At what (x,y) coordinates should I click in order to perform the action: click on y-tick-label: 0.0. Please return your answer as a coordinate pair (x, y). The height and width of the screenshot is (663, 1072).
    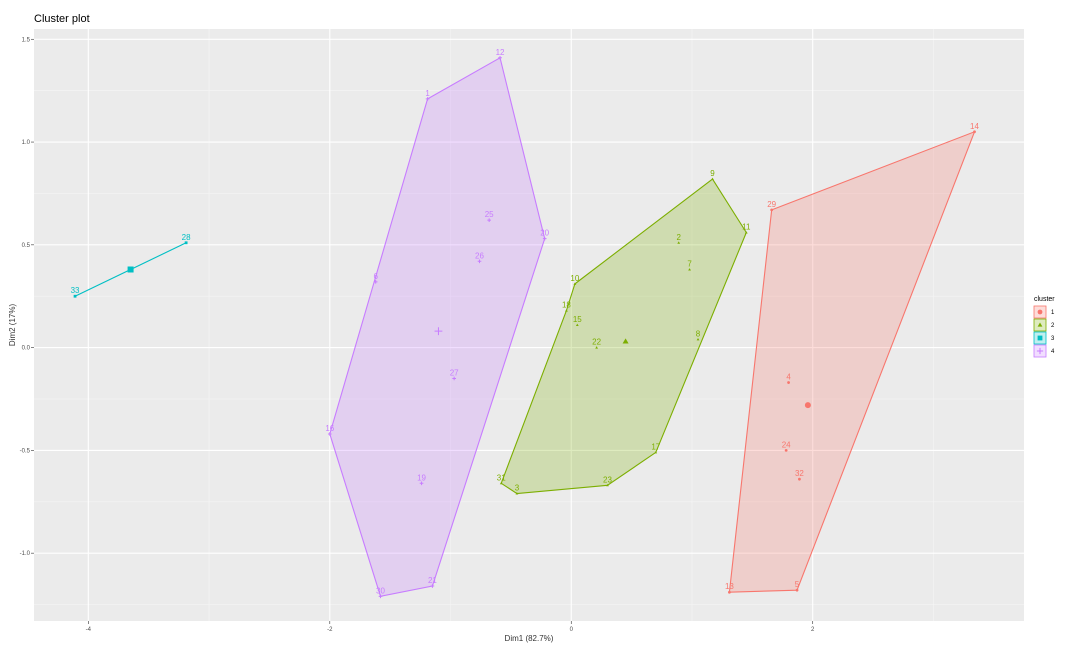
    Looking at the image, I should click on (26, 349).